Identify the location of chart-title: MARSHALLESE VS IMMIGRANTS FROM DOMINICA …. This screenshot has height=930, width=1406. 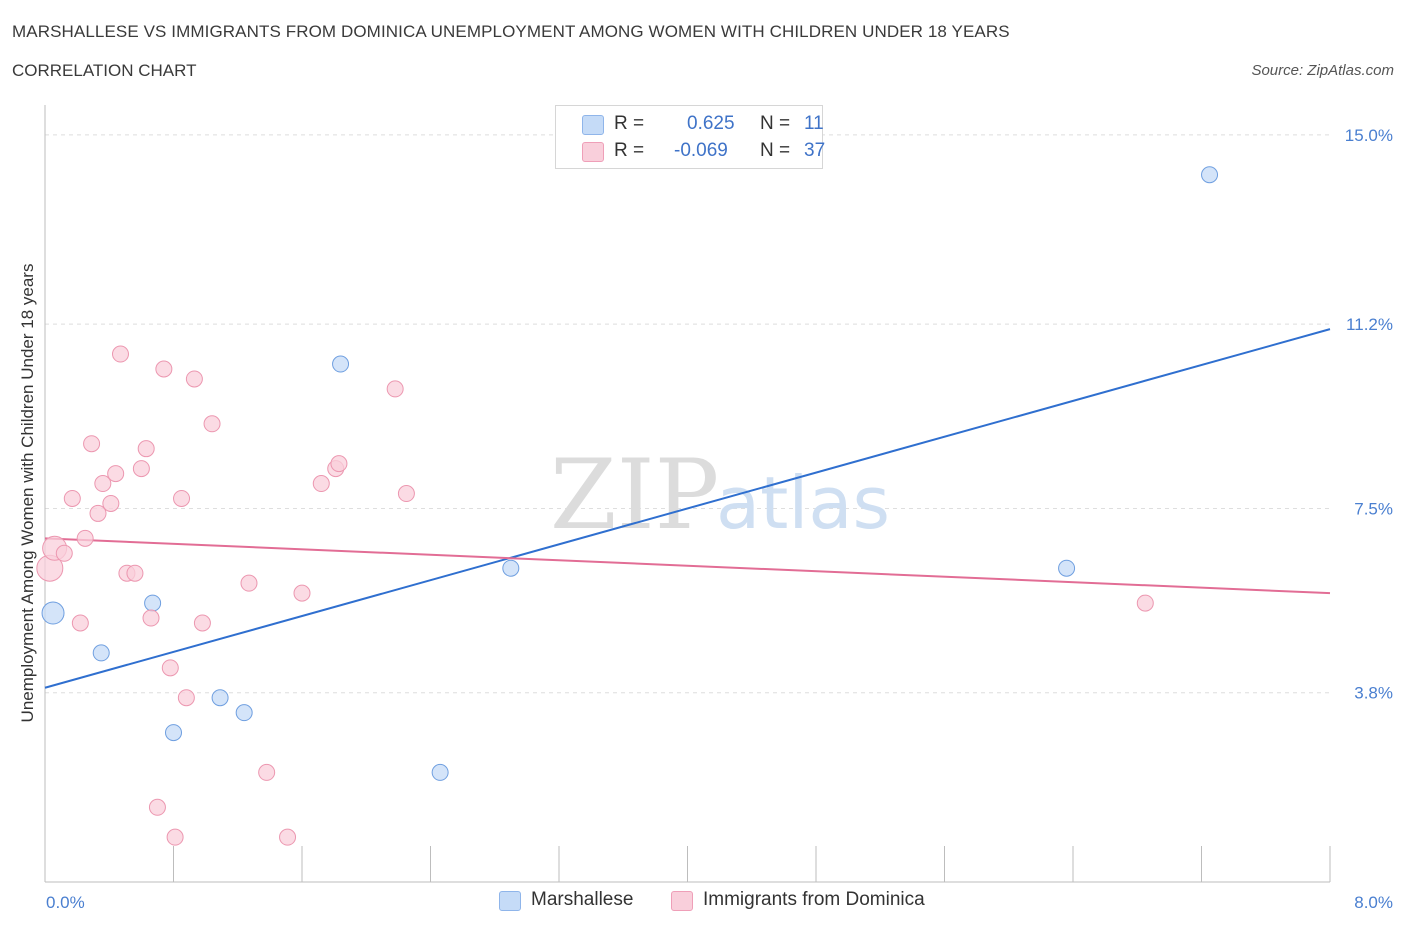
(511, 31).